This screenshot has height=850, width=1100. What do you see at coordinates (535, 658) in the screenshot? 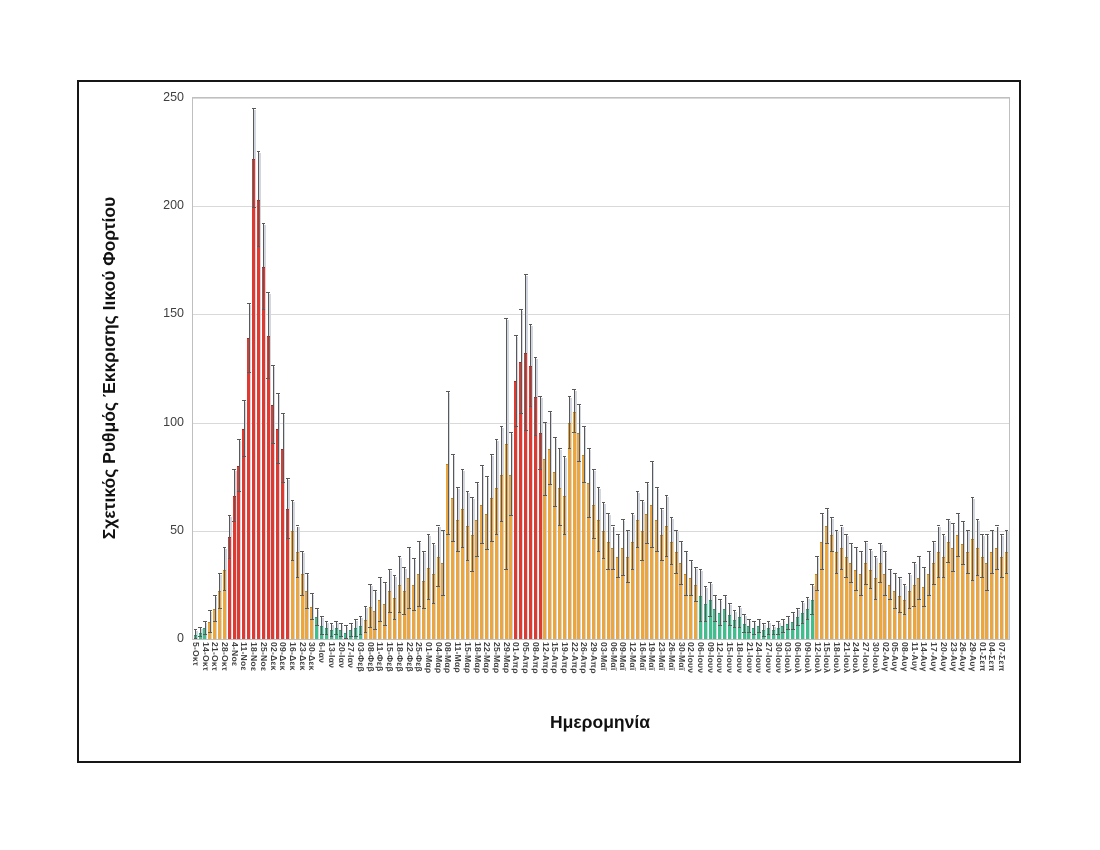
I see `x-tick-label: 08-Απρ` at bounding box center [535, 658].